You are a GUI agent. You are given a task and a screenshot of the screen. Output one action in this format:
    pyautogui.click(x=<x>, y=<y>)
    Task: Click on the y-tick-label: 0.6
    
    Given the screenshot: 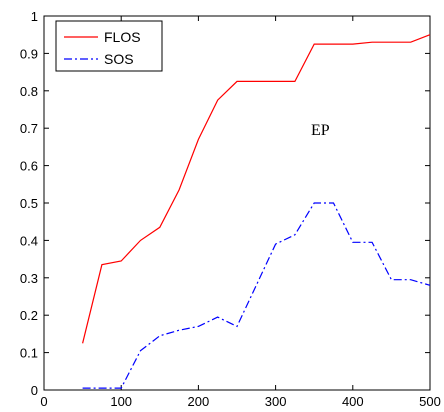 What is the action you would take?
    pyautogui.click(x=29, y=166)
    